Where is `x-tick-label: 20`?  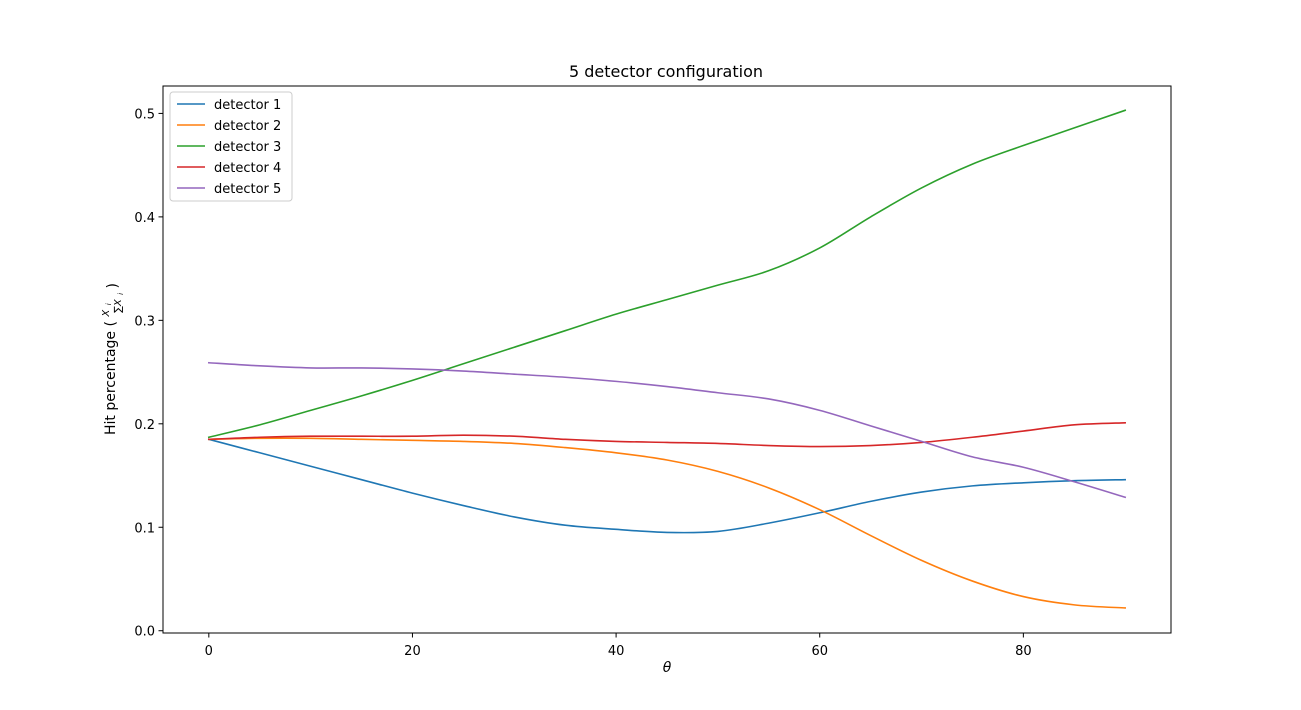
x-tick-label: 20 is located at coordinates (412, 651).